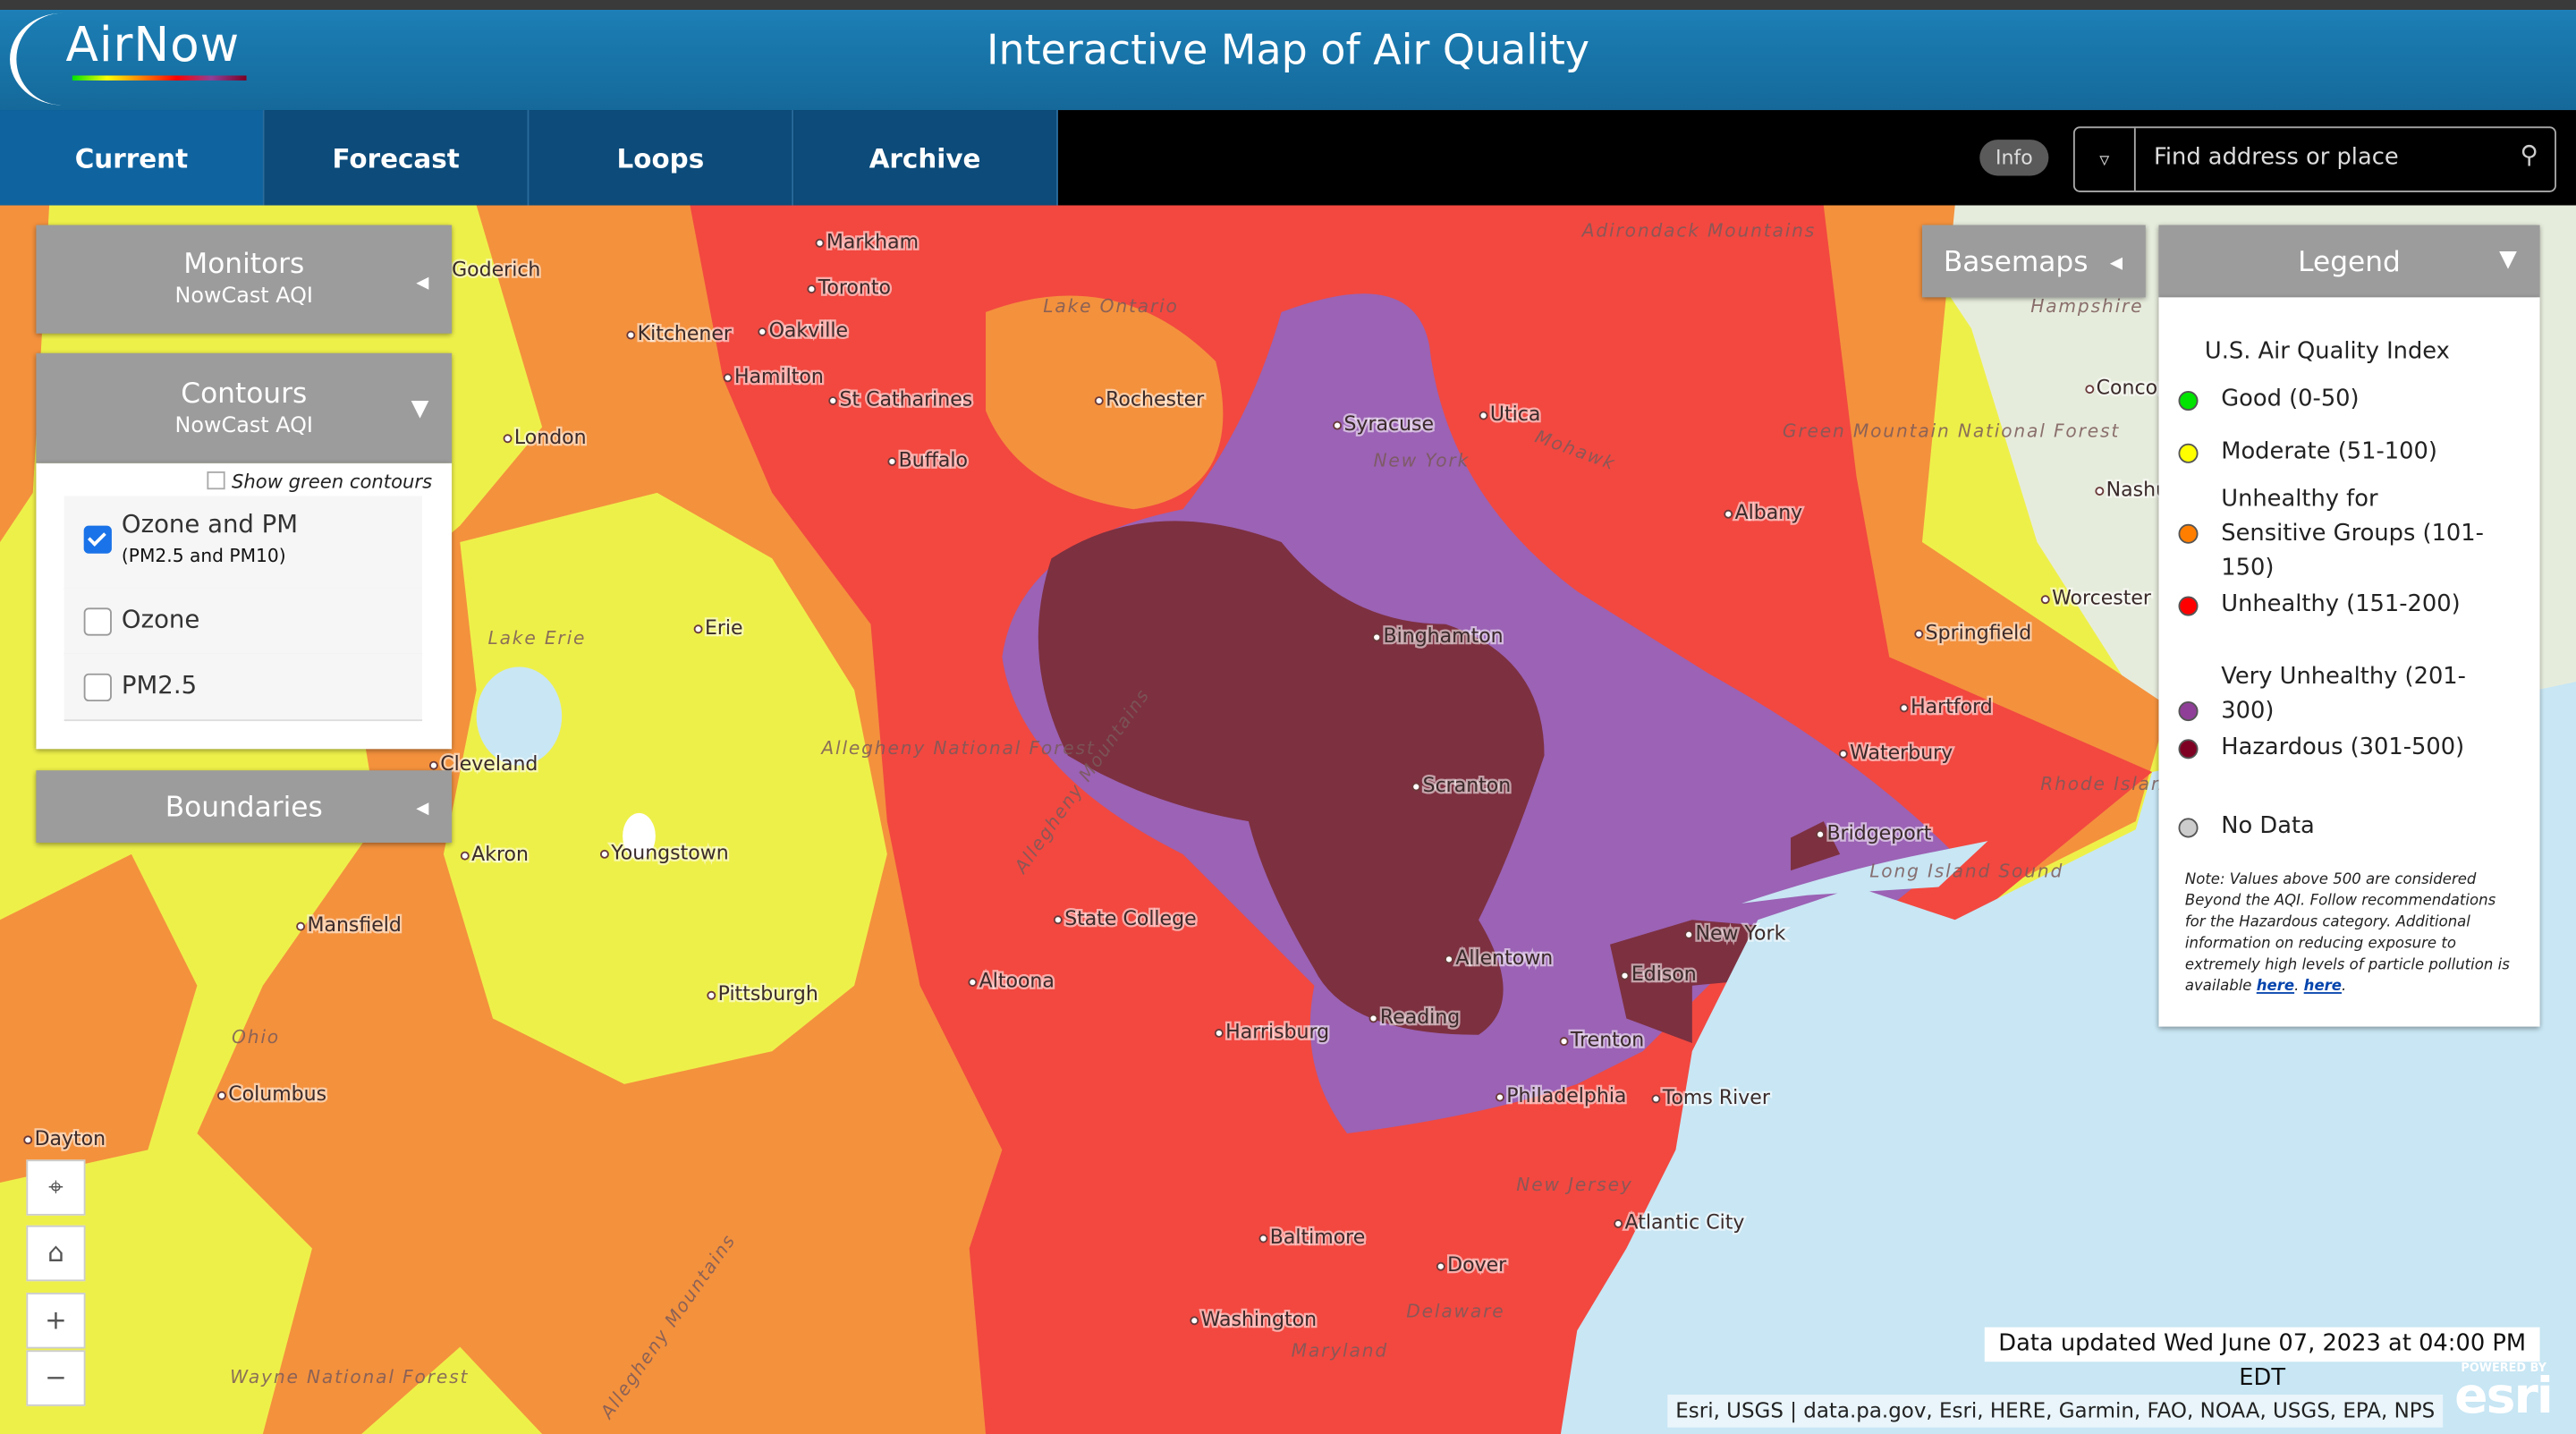  I want to click on city-label: Hamilton, so click(779, 377).